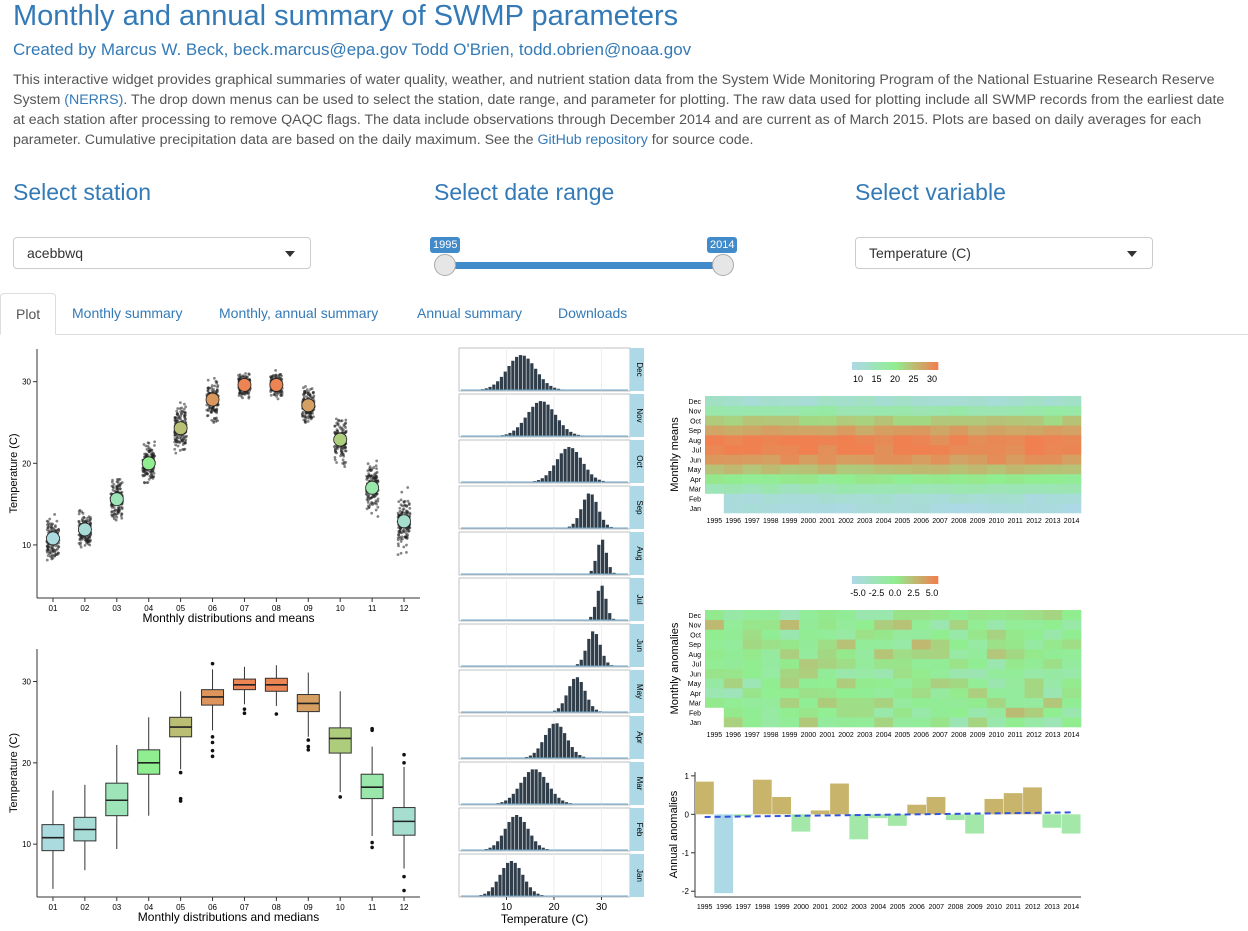  I want to click on tab-plot: Plot, so click(28, 314).